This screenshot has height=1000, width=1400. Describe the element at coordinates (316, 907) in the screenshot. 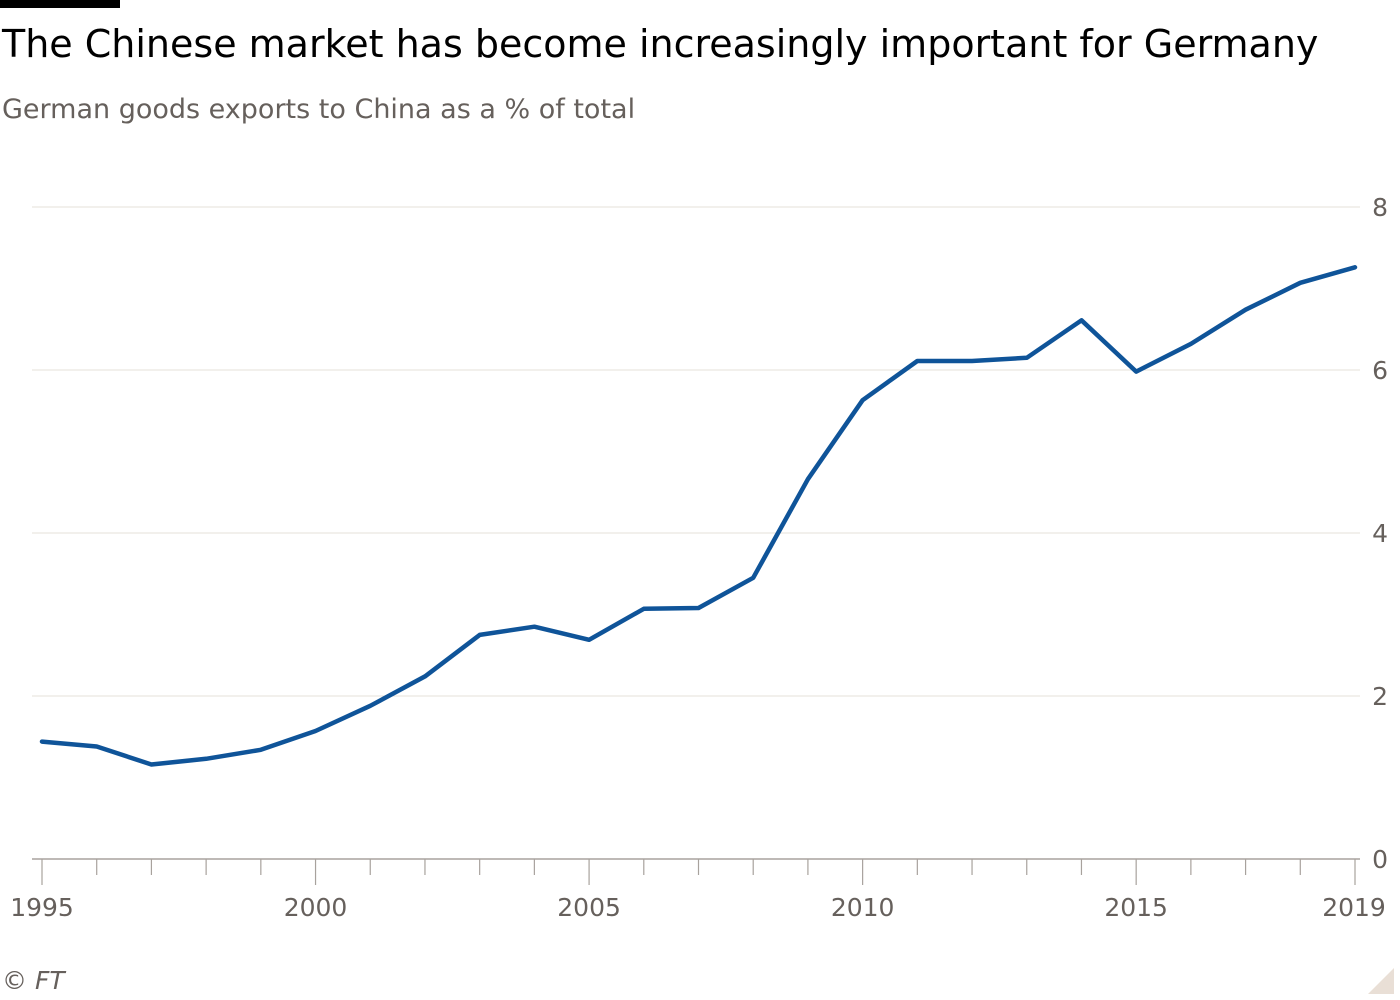

I see `x-tick-label-2000: 2000` at that location.